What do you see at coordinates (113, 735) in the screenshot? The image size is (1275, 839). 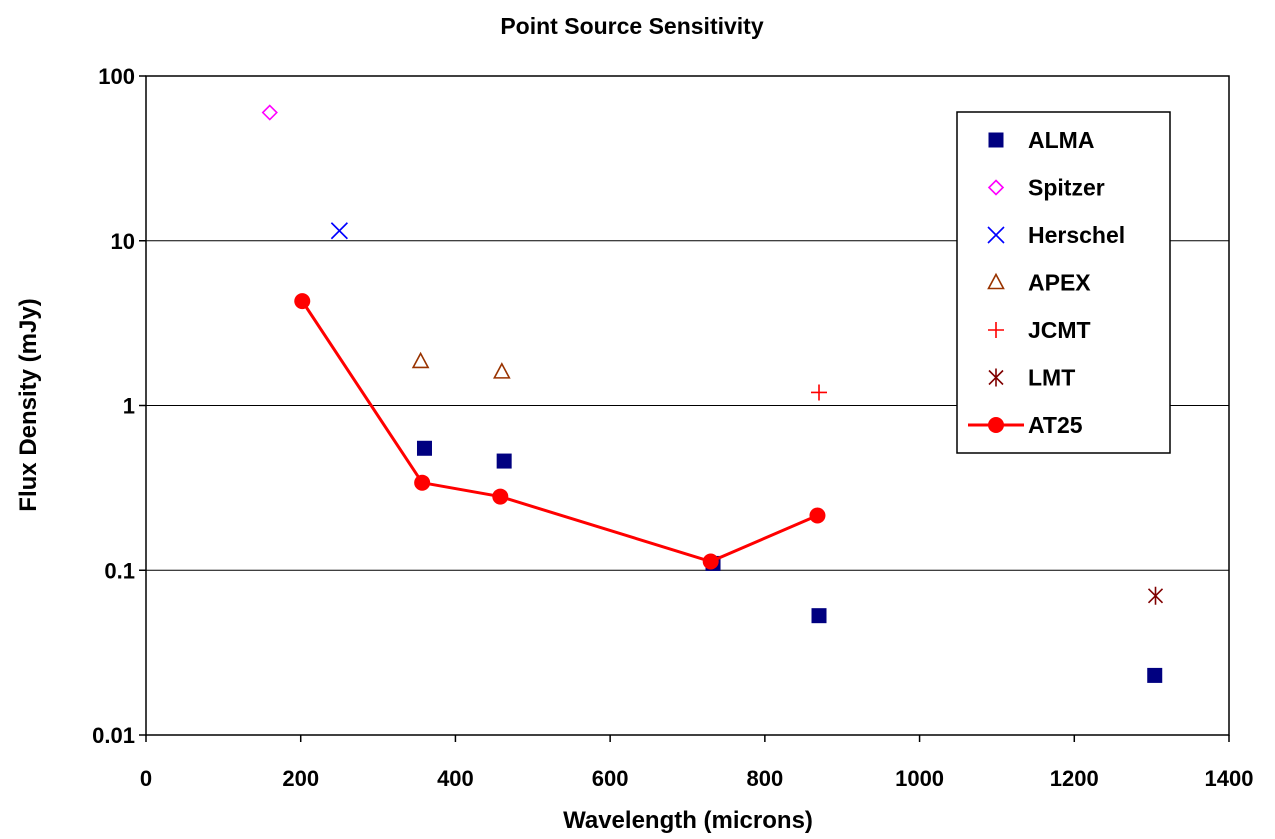 I see `y-tick-label: 0.01` at bounding box center [113, 735].